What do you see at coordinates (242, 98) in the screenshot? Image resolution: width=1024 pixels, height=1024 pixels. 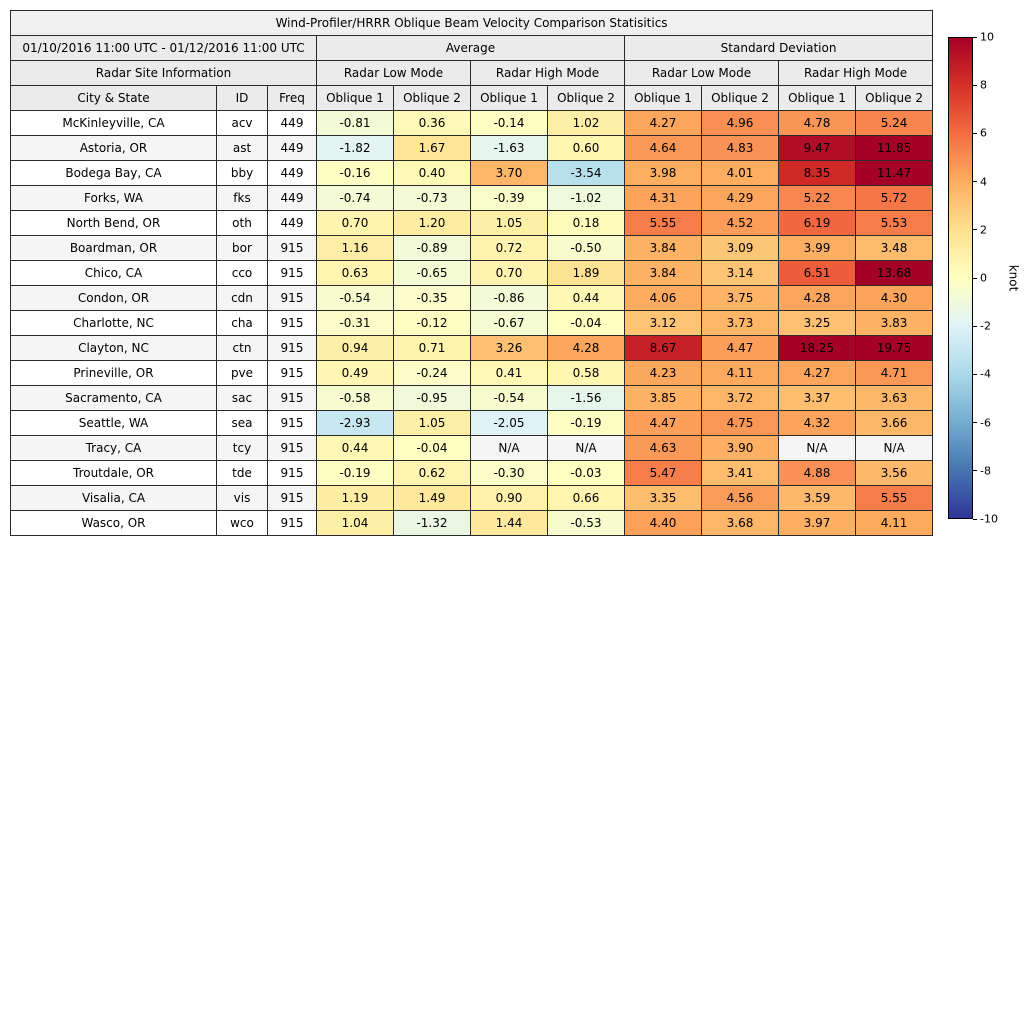 I see `col-header-id: ID` at bounding box center [242, 98].